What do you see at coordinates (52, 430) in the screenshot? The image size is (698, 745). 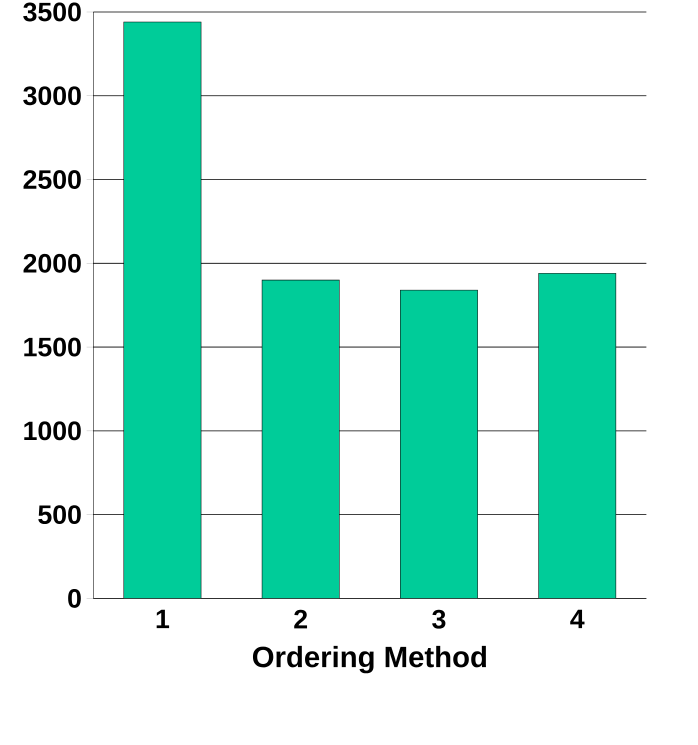 I see `y-tick-label: 1000` at bounding box center [52, 430].